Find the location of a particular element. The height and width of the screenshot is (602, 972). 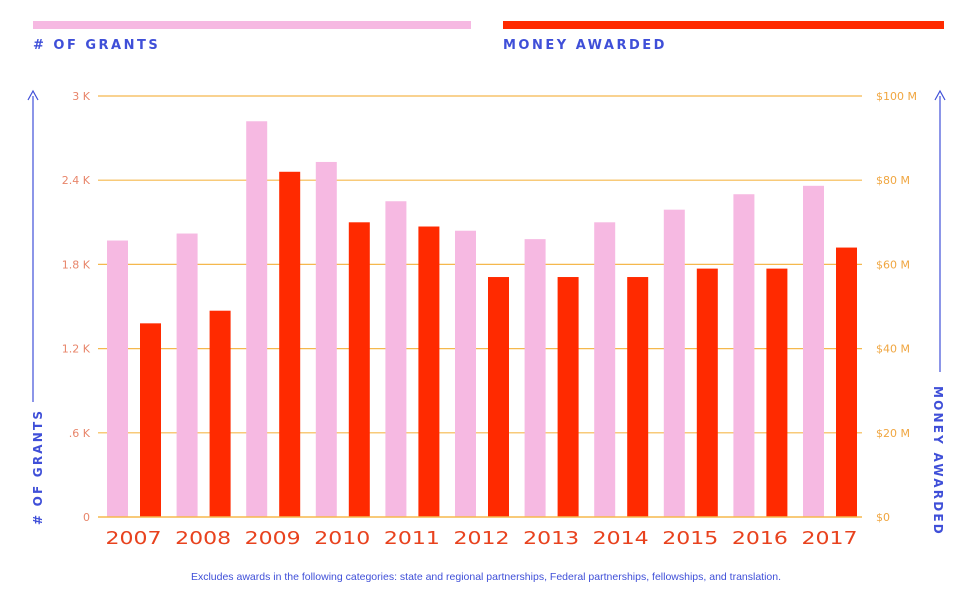

y-right-tick-label: $60 M is located at coordinates (893, 264).